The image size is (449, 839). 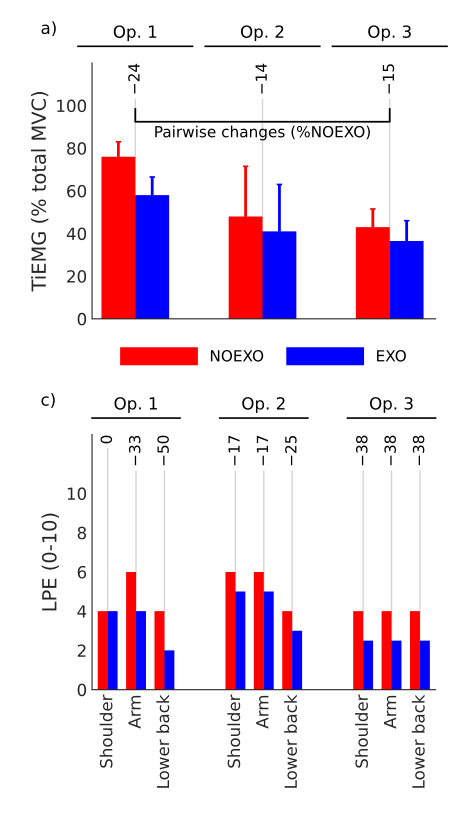 I want to click on annotation: −14, so click(x=261, y=79).